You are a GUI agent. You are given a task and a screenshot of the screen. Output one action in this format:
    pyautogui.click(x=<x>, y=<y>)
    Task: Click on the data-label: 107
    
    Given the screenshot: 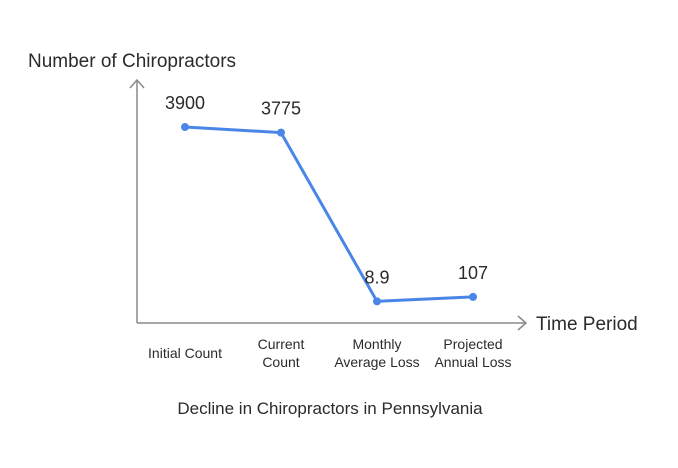 What is the action you would take?
    pyautogui.click(x=473, y=273)
    